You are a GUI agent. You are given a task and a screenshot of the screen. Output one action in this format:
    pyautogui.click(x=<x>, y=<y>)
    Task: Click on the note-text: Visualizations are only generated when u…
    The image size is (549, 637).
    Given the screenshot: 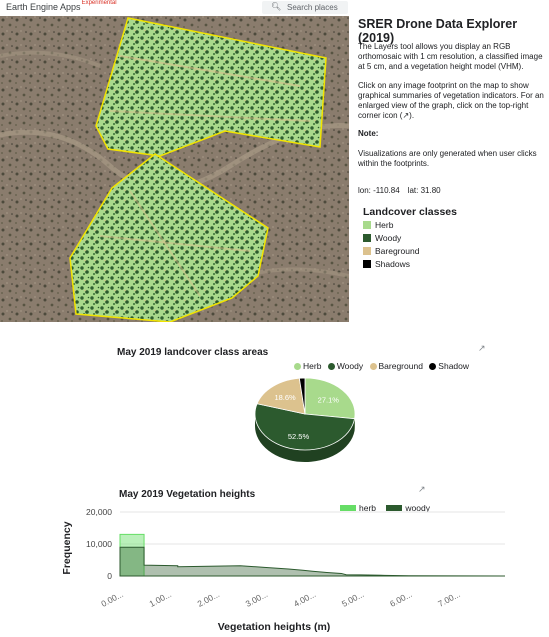 What is the action you would take?
    pyautogui.click(x=447, y=158)
    